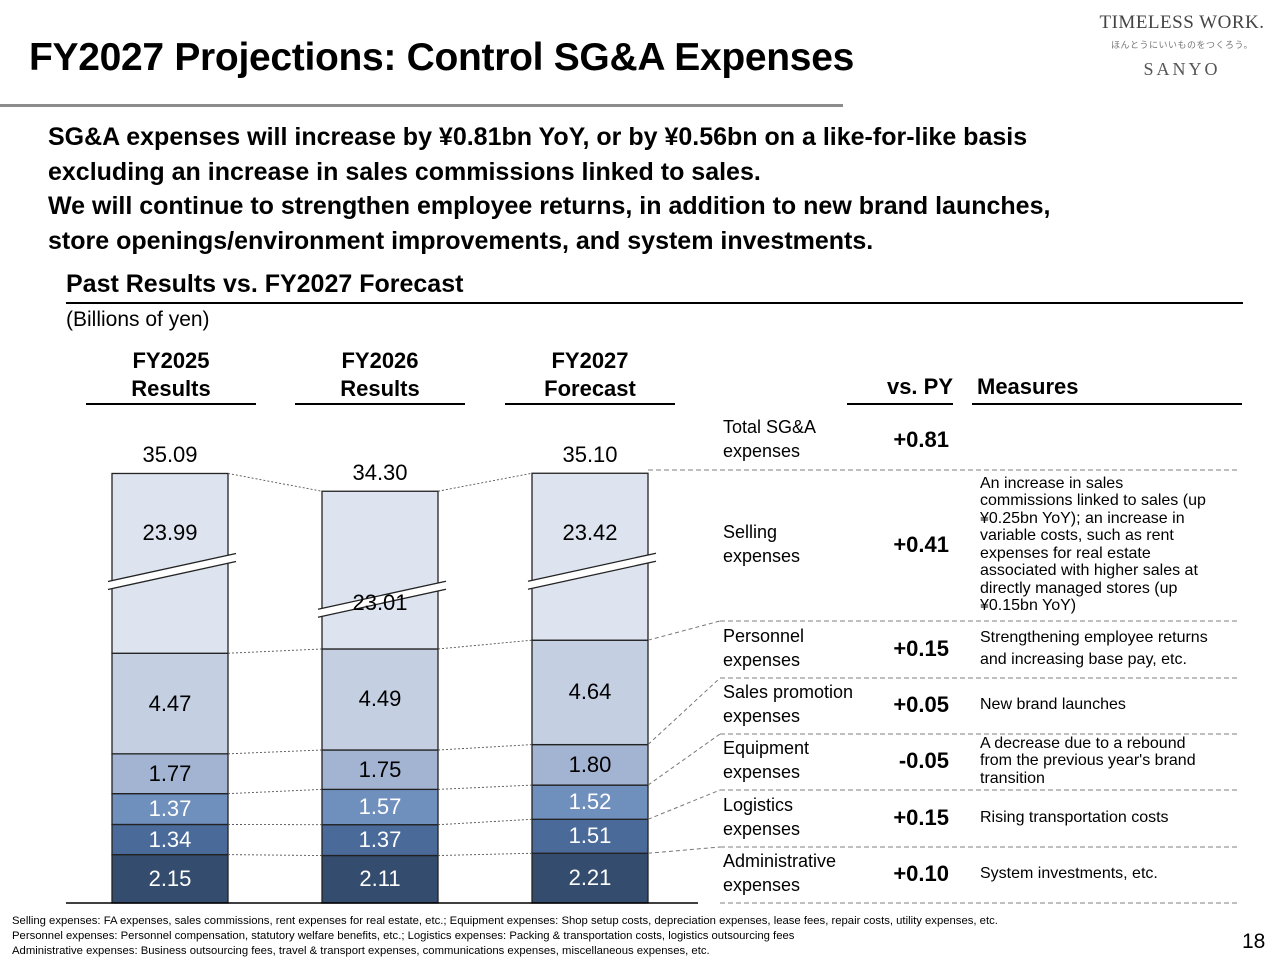 The image size is (1280, 960). I want to click on measures-header: Measures, so click(1028, 386).